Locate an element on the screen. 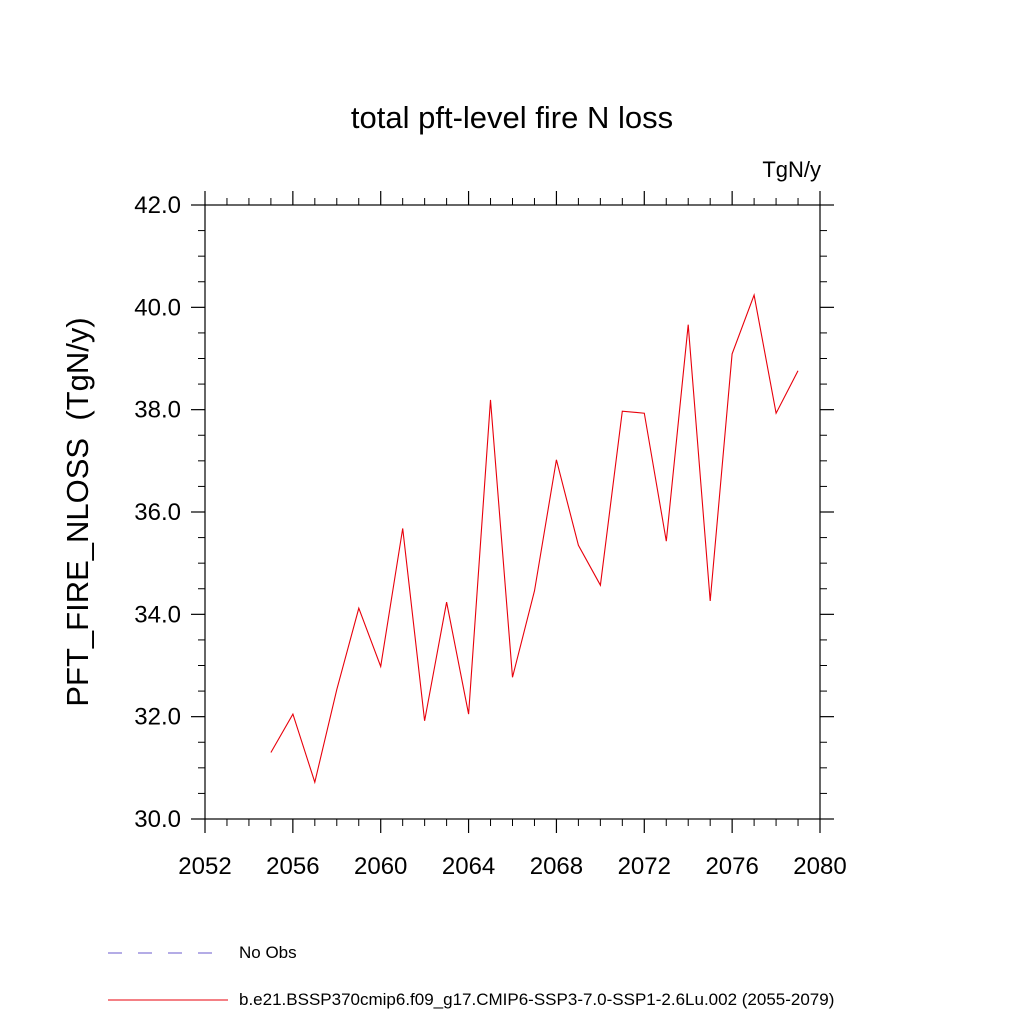  y-tick-label: 30.0 is located at coordinates (157, 819).